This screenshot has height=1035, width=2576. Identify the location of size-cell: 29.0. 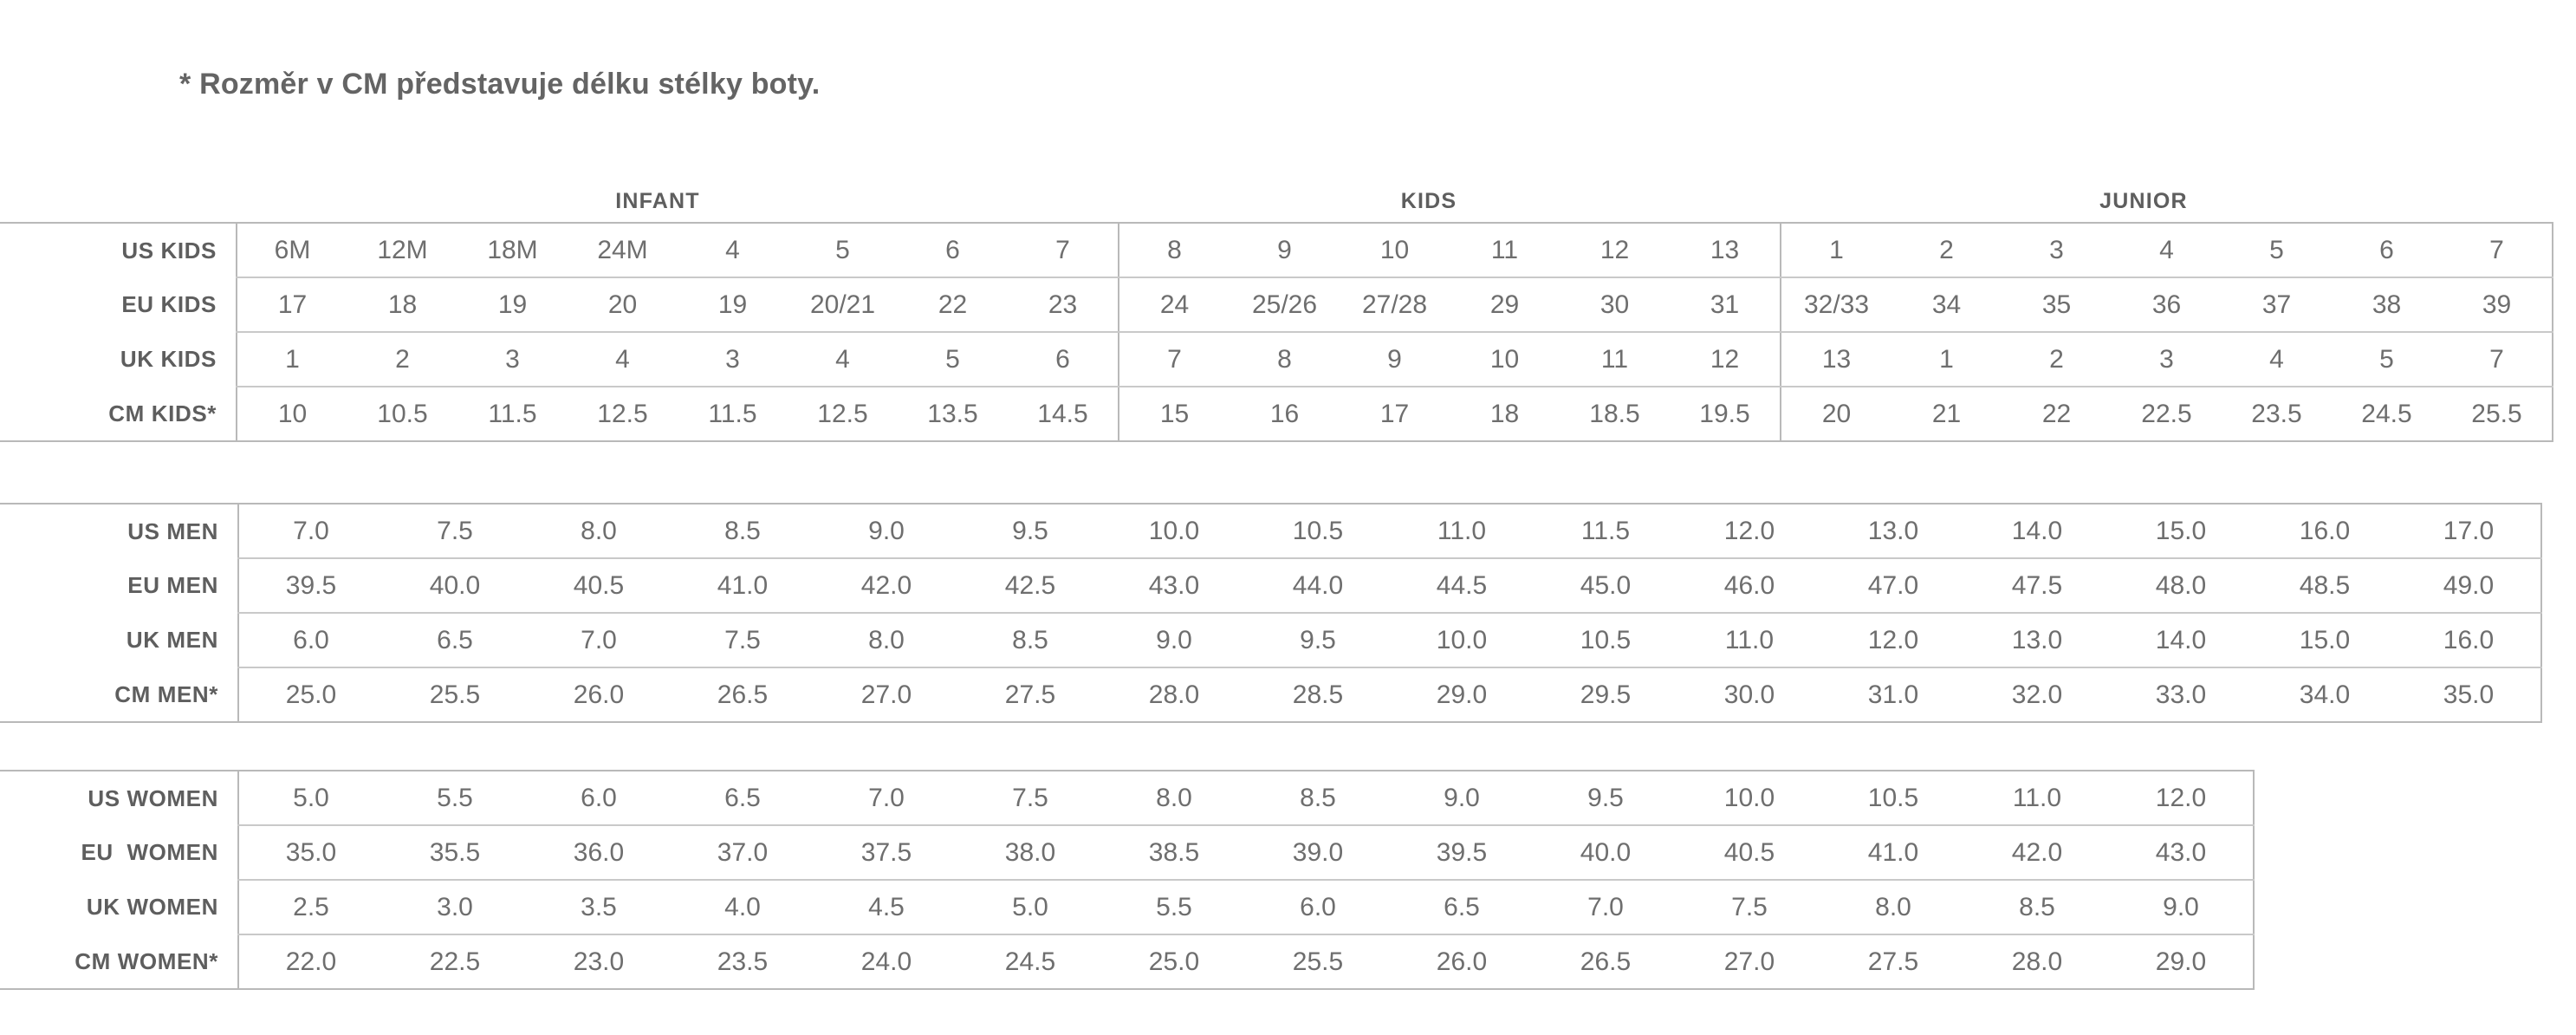
(2182, 962).